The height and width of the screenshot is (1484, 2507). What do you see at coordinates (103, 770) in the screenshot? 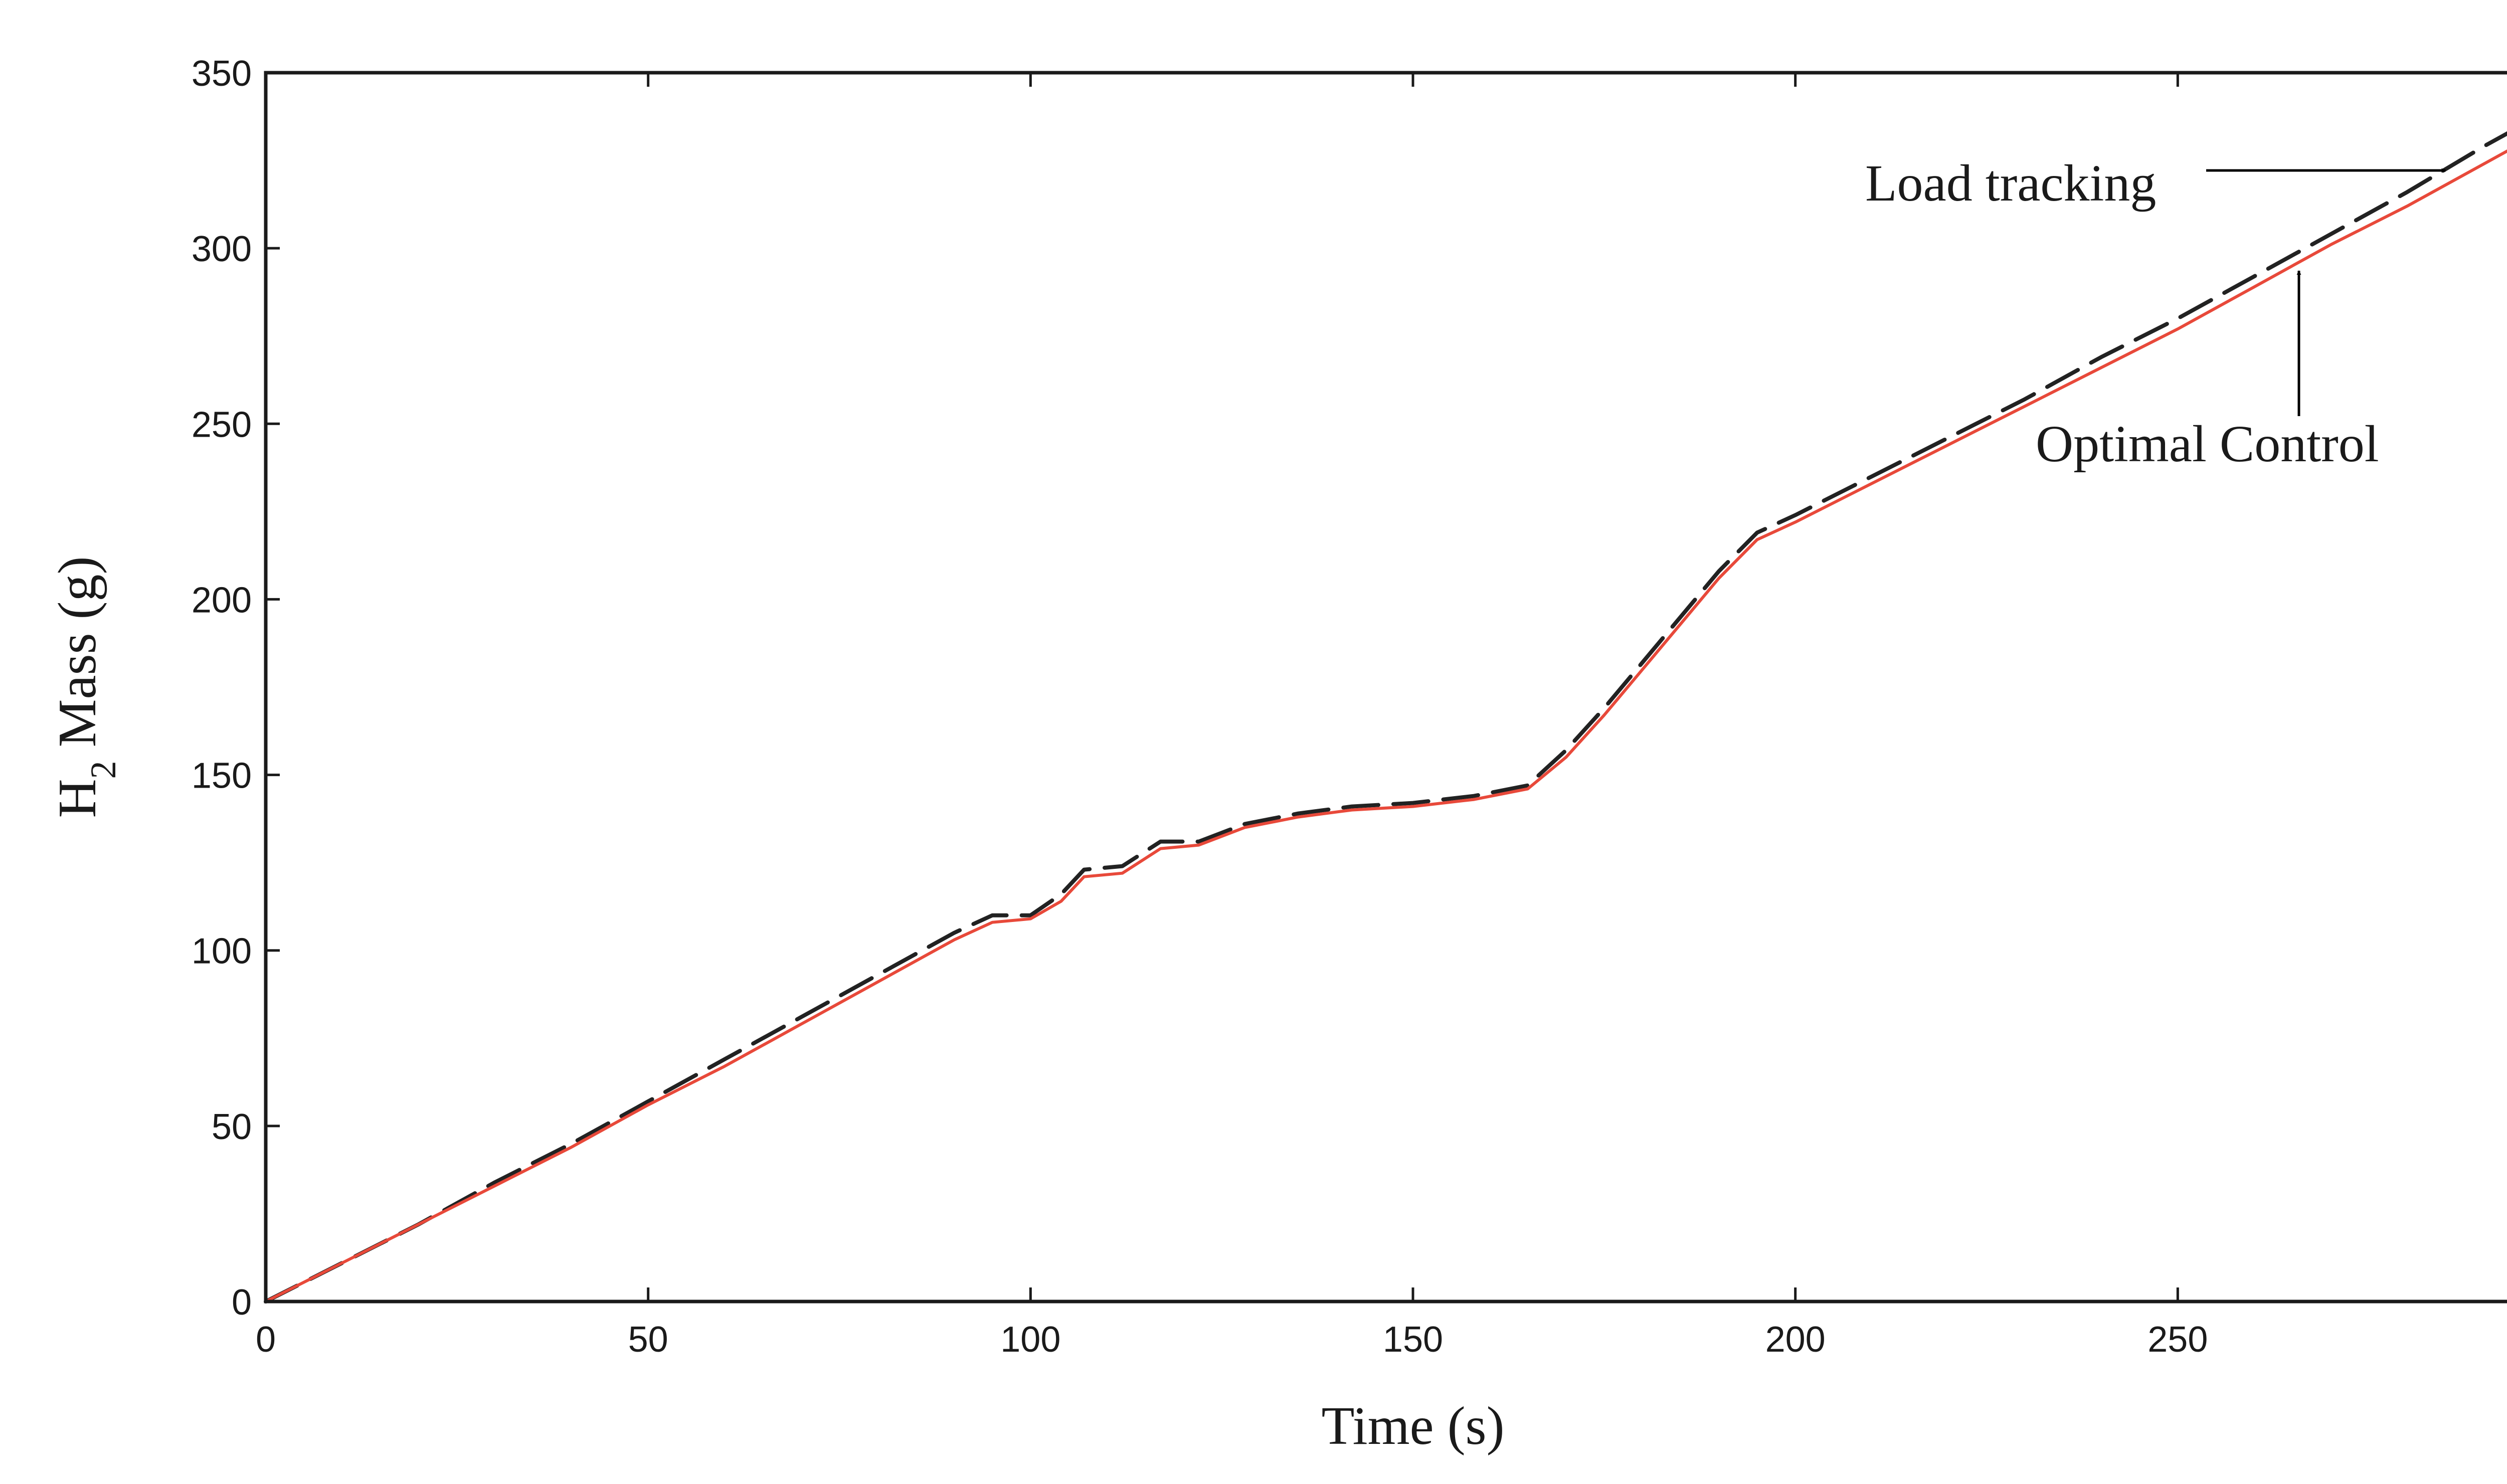
I see `y-axis-label-subscript: 2` at bounding box center [103, 770].